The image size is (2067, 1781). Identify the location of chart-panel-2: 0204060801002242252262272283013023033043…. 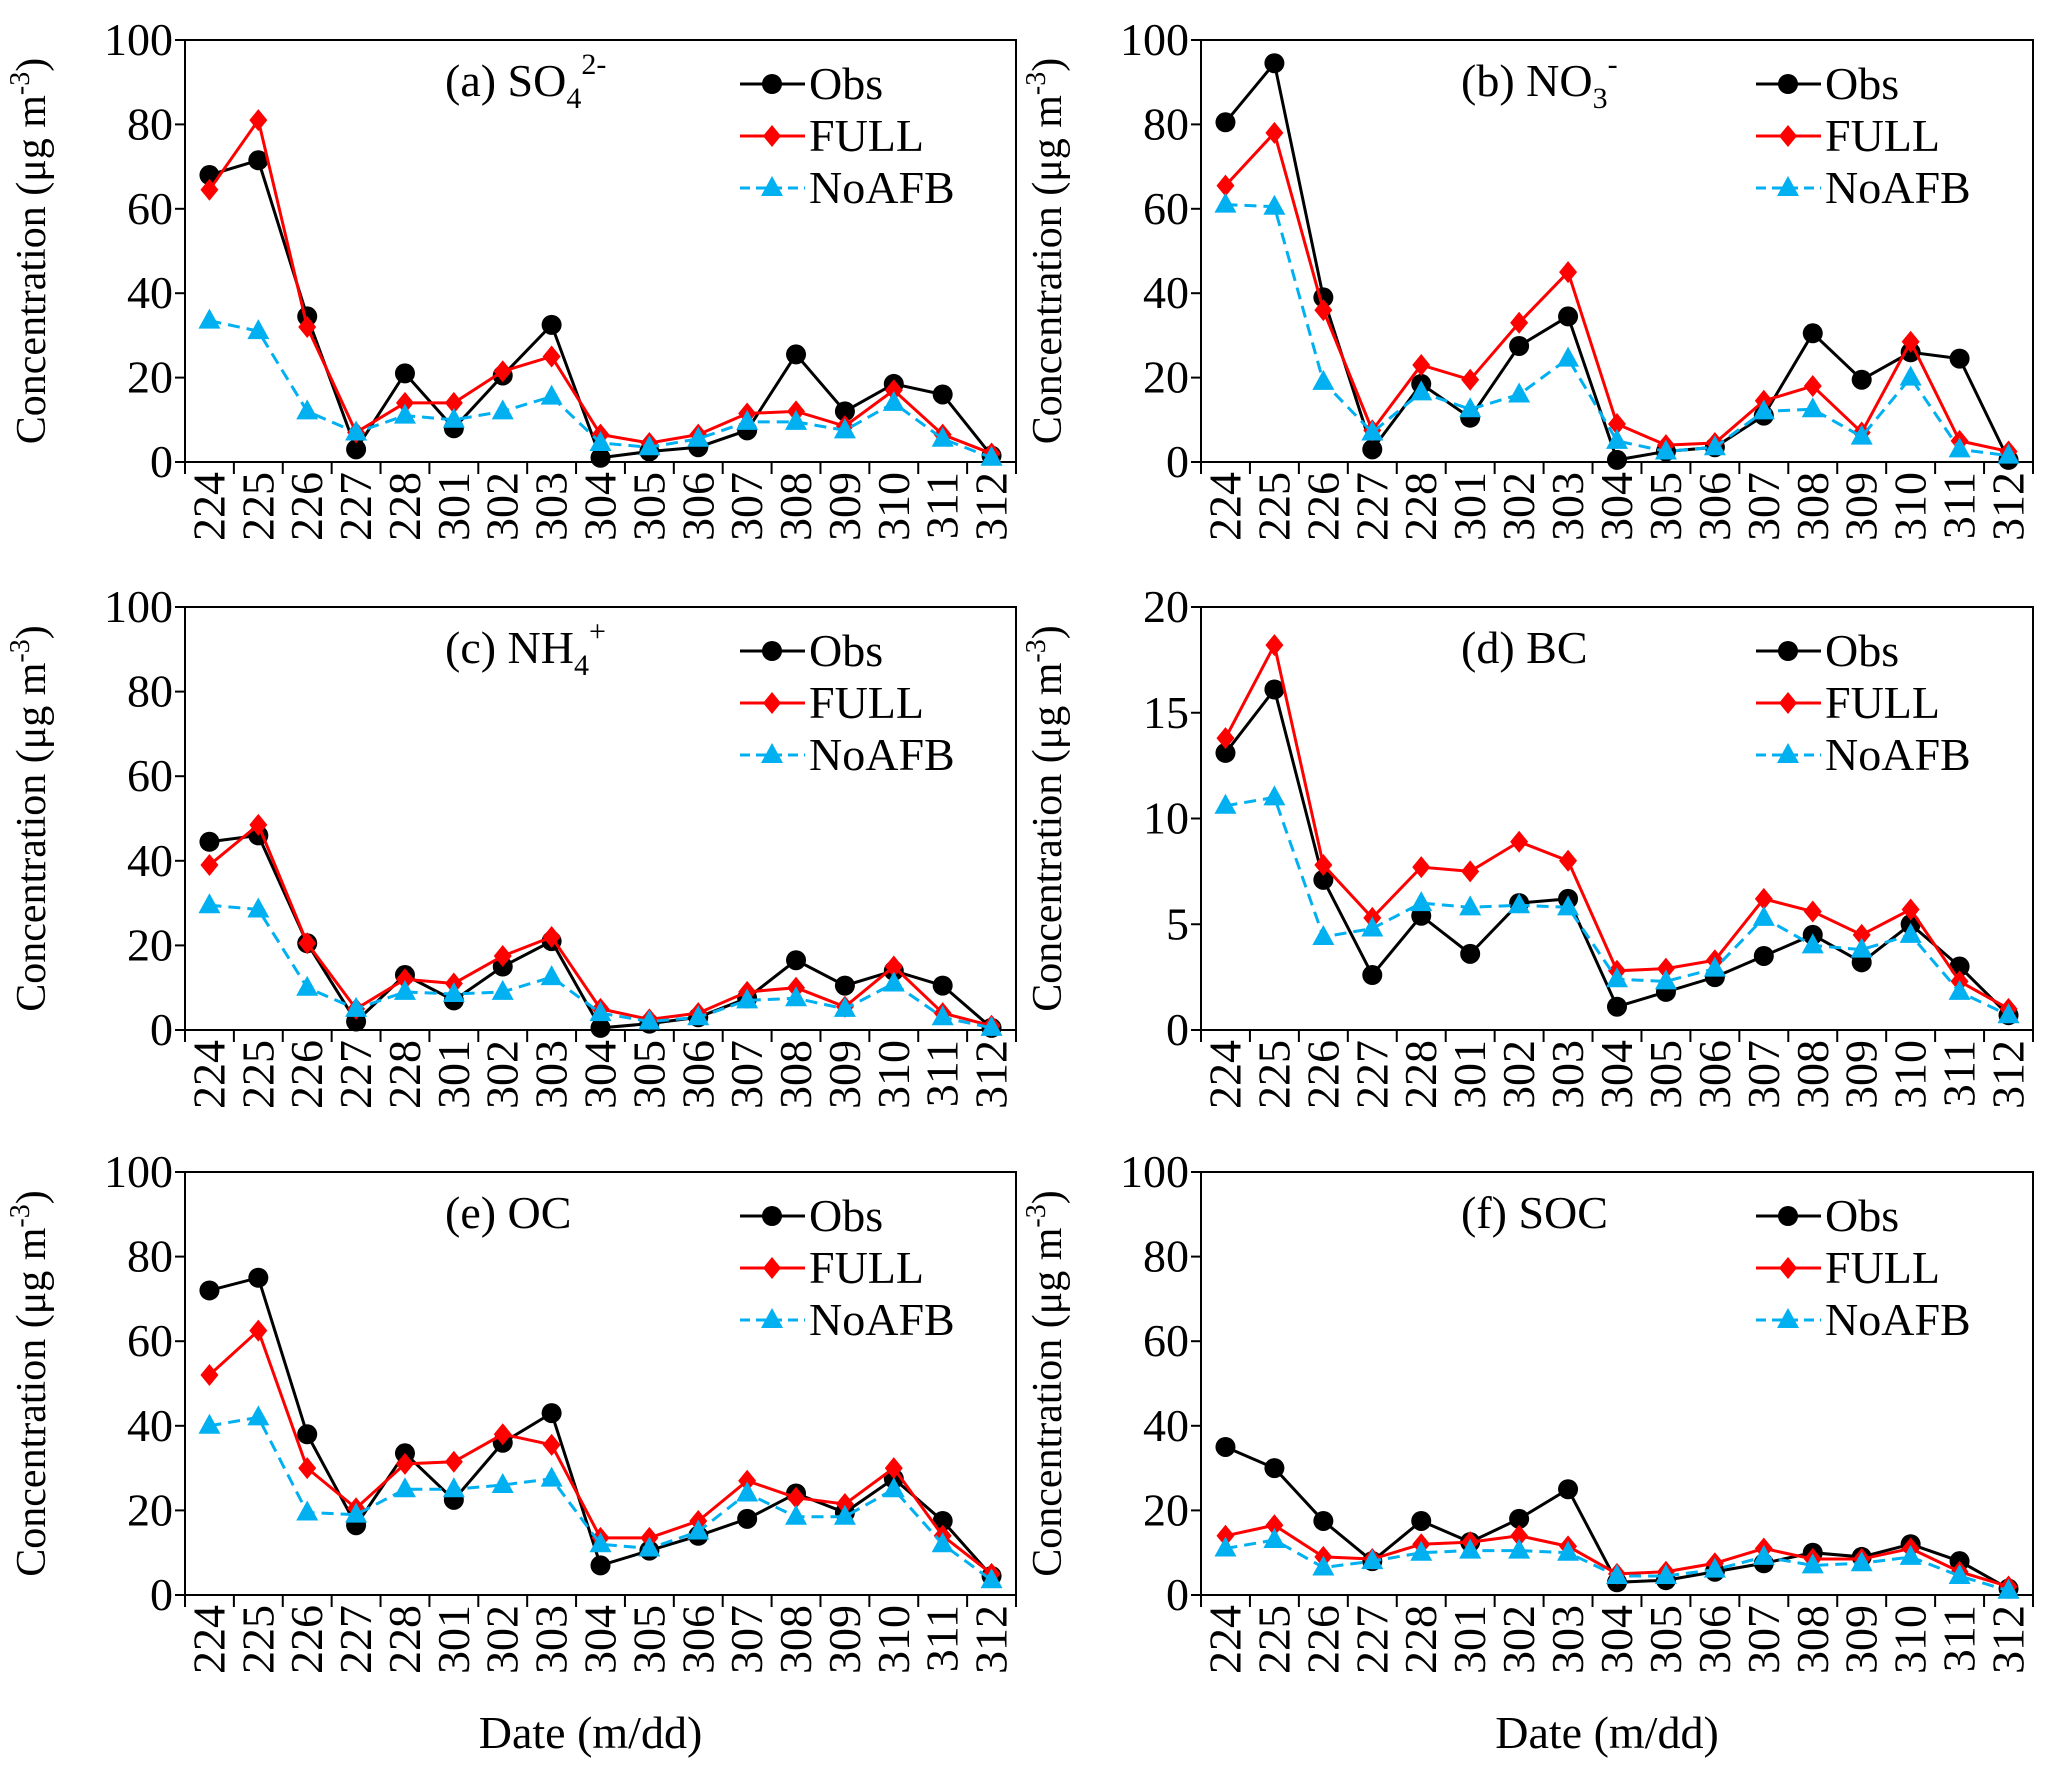
(1527, 277).